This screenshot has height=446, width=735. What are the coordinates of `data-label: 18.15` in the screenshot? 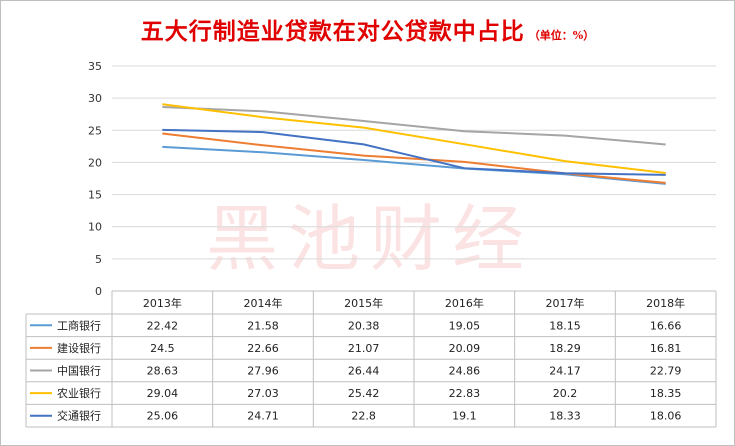 It's located at (565, 325).